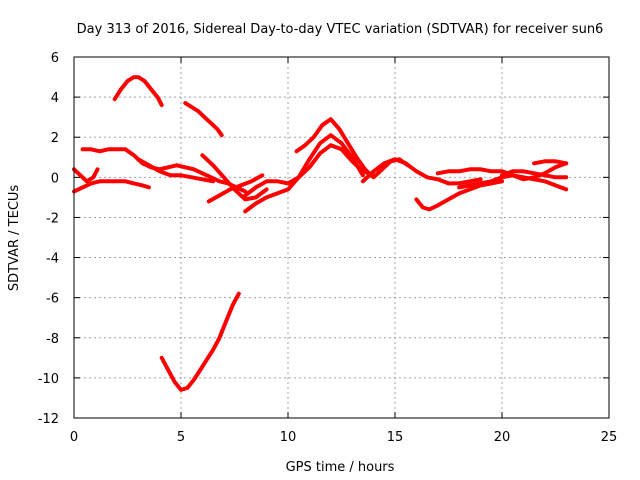  I want to click on x-tick-label: 10, so click(288, 437).